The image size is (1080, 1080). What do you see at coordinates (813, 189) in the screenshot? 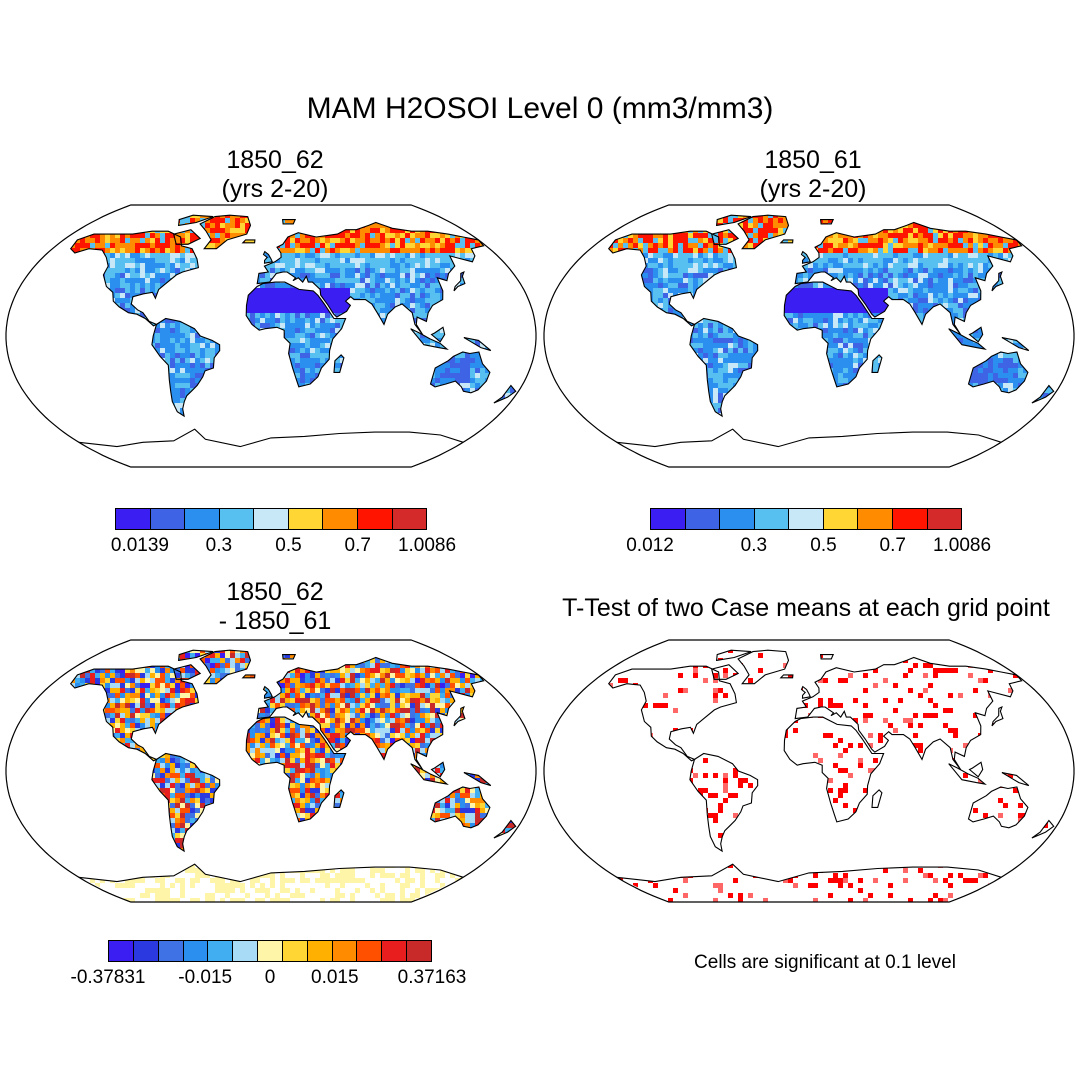
I see `panel-2-title-line2: (yrs 2-20)` at bounding box center [813, 189].